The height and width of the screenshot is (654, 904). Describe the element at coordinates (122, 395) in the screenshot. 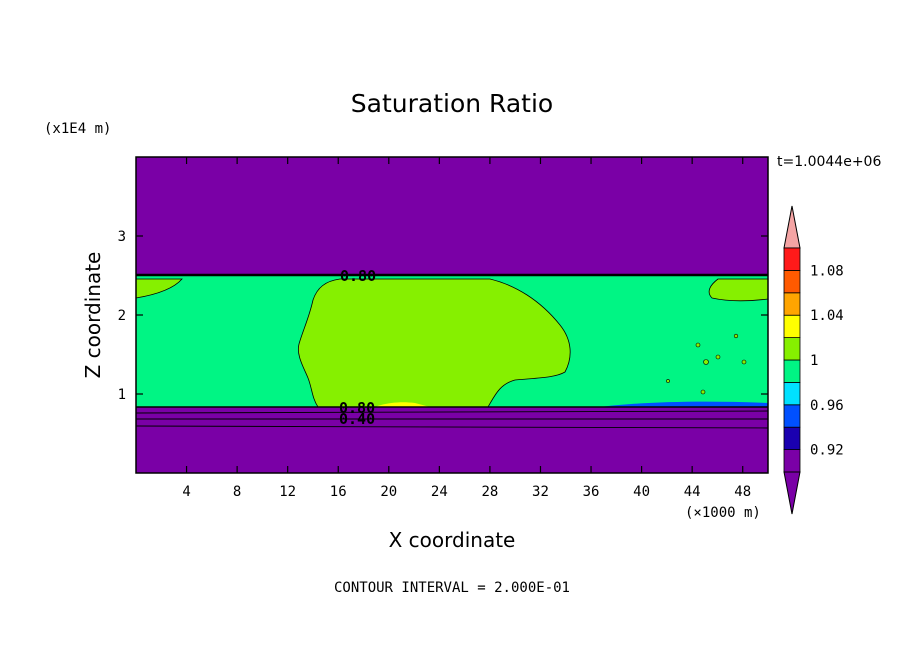

I see `y-tick-label: 1` at that location.